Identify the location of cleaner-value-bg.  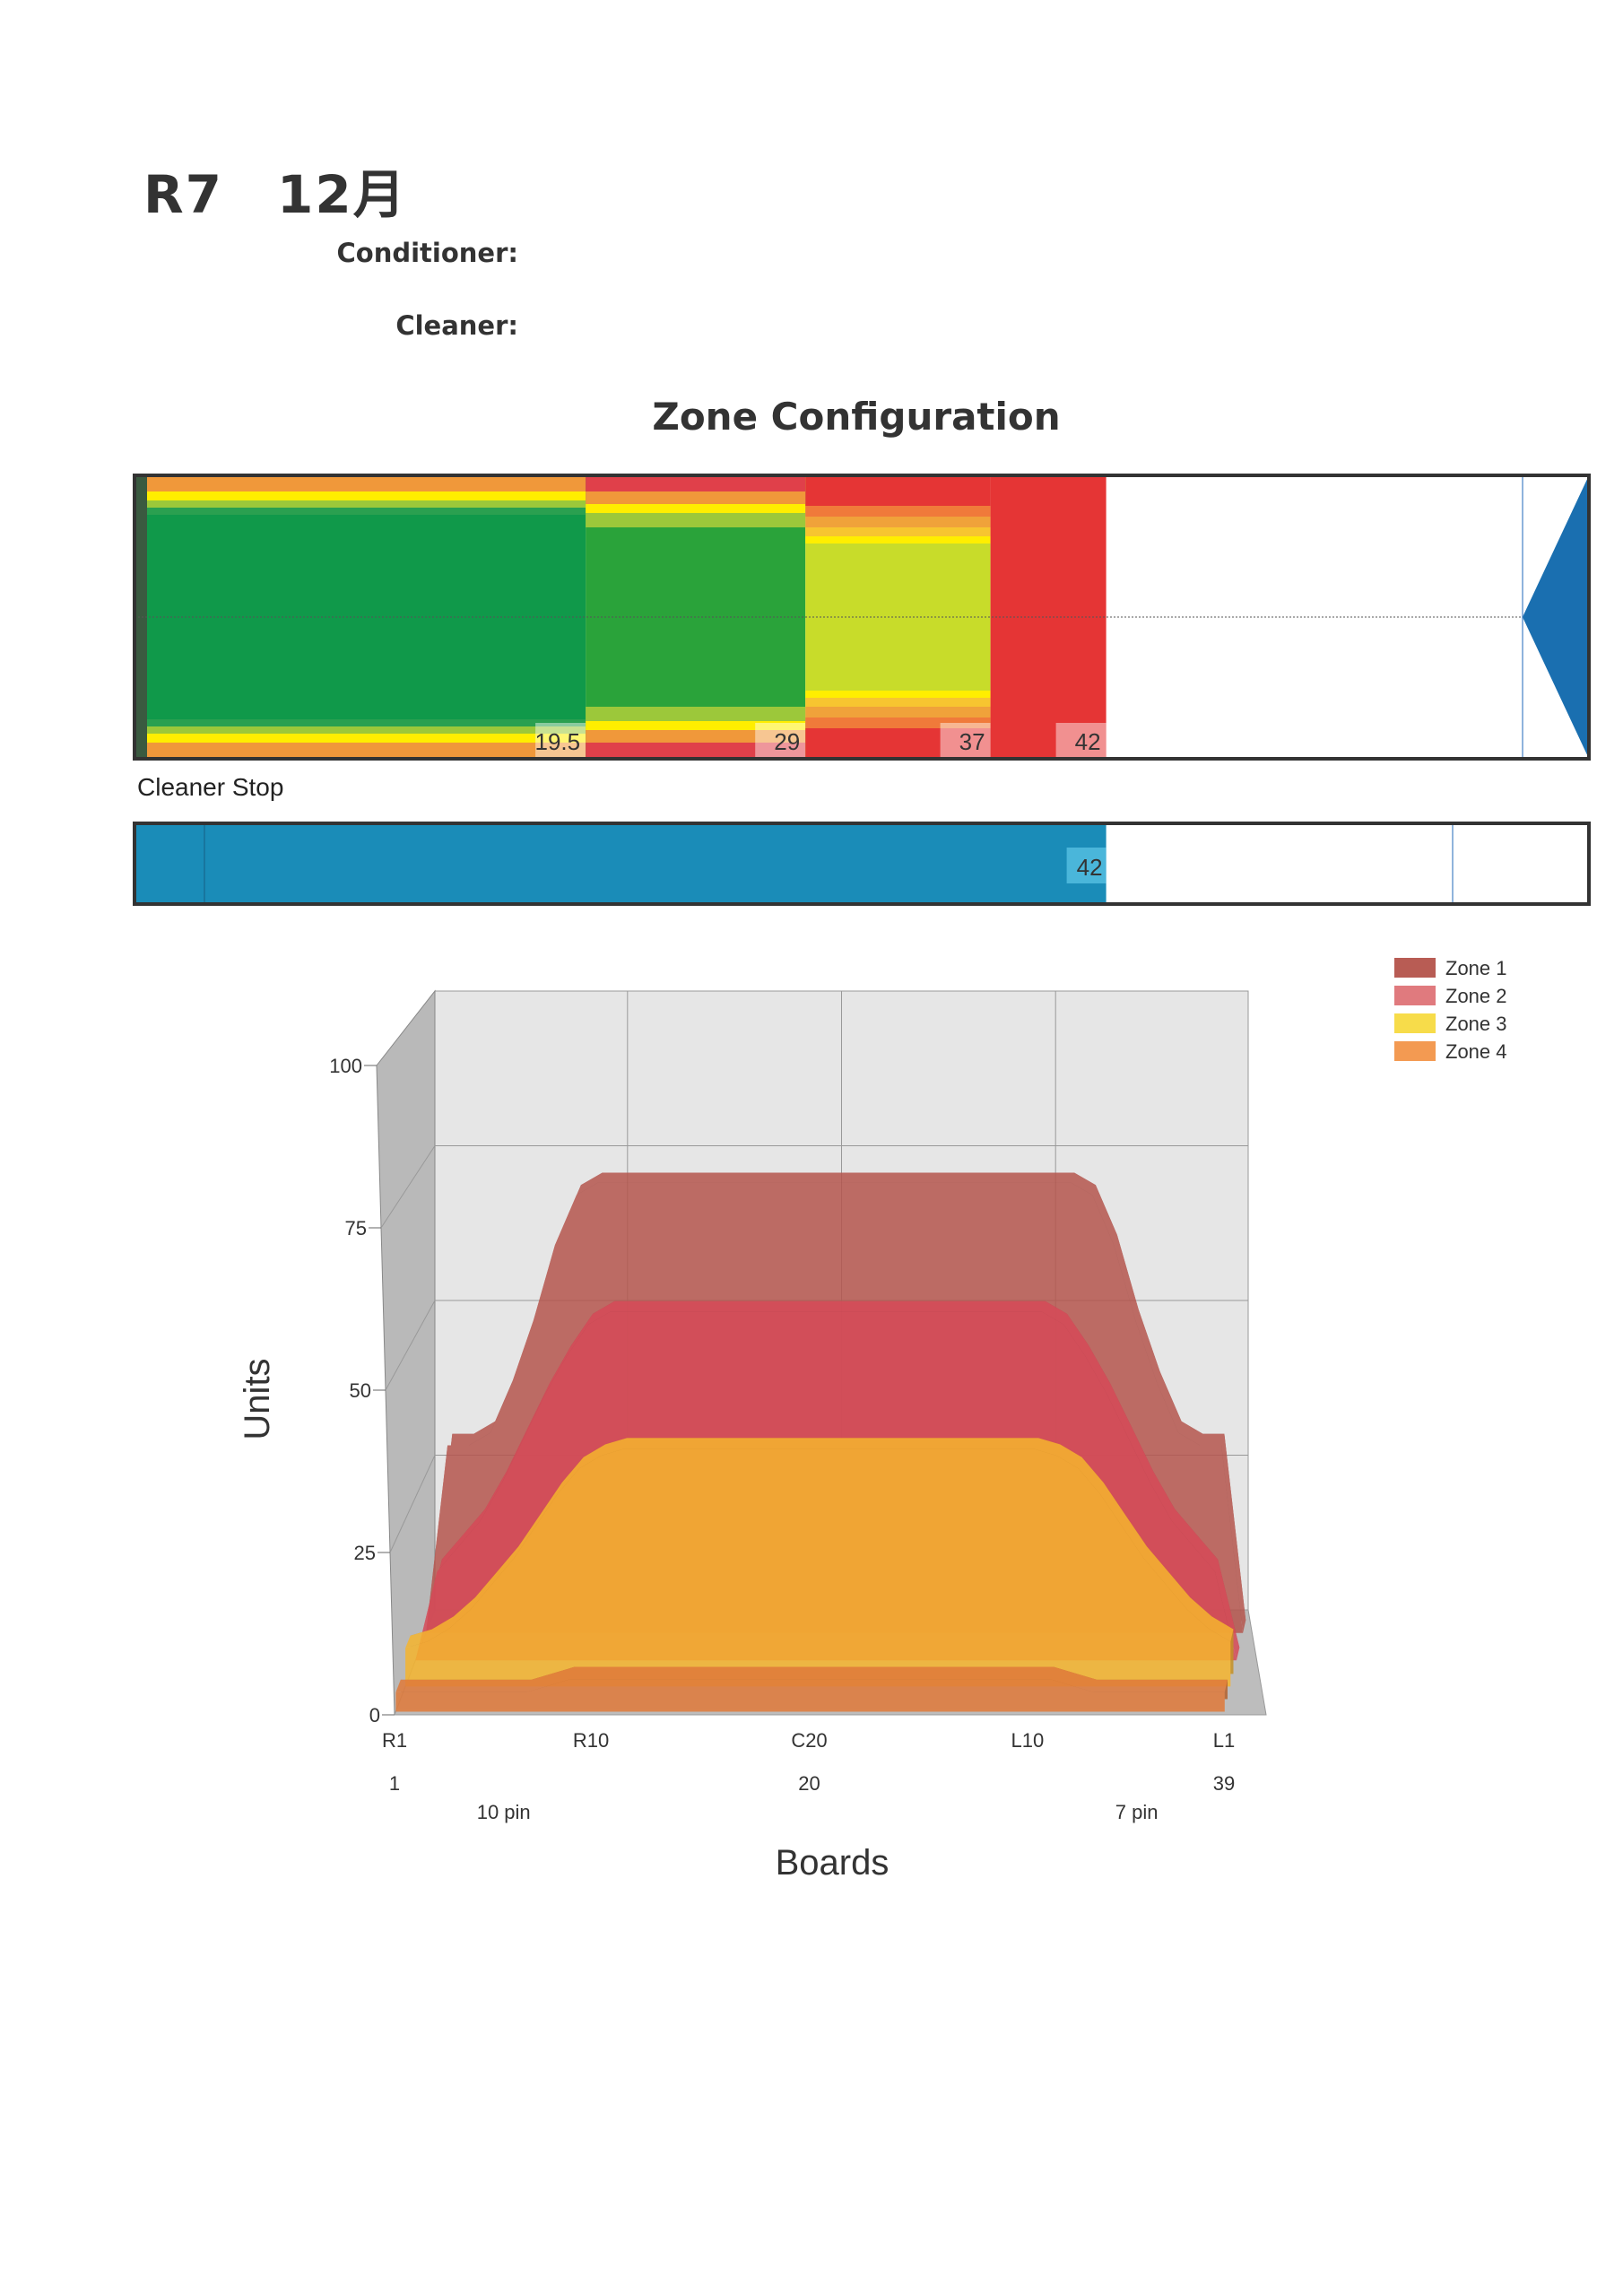
(1086, 865).